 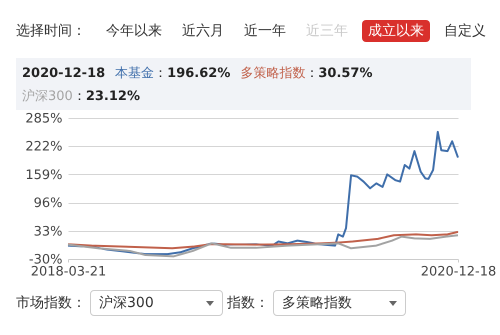 I want to click on text: 2020-12-18, so click(x=64, y=73).